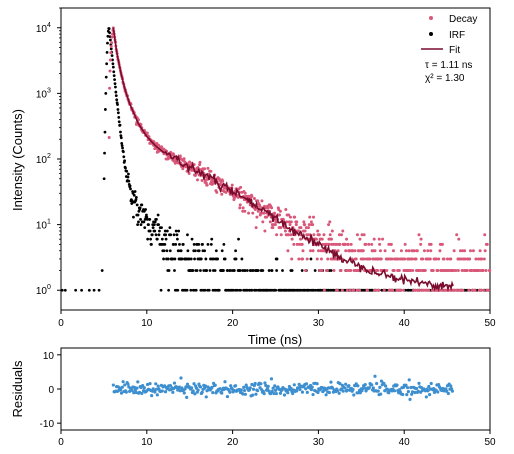 The image size is (514, 454). Describe the element at coordinates (319, 442) in the screenshot. I see `residuals-x-tick-label: 30` at that location.